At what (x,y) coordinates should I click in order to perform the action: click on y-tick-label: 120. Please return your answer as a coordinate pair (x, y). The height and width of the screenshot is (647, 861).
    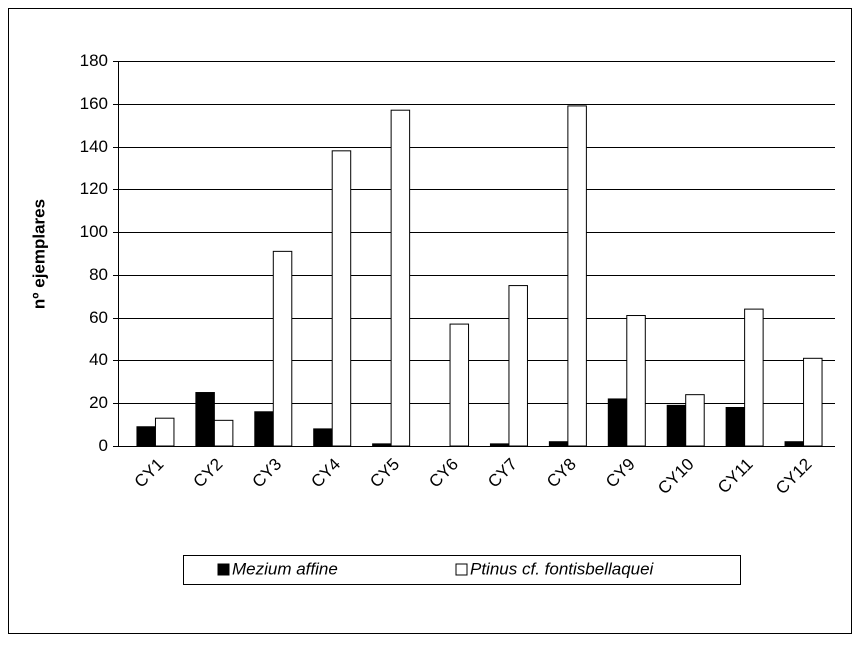
    Looking at the image, I should click on (94, 188).